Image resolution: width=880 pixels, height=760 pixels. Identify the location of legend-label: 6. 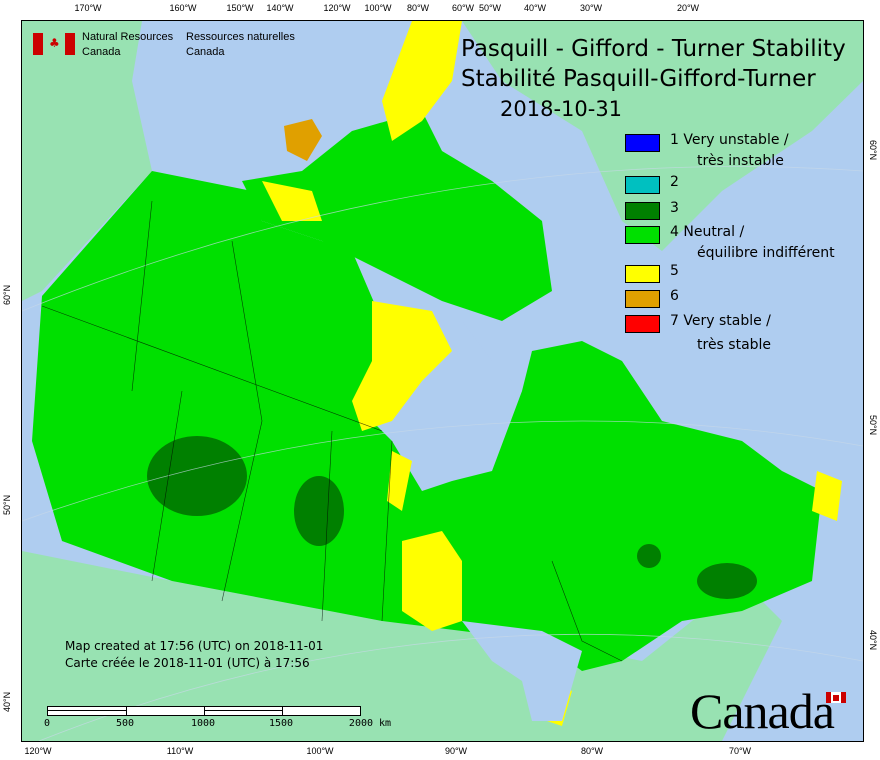
(674, 296).